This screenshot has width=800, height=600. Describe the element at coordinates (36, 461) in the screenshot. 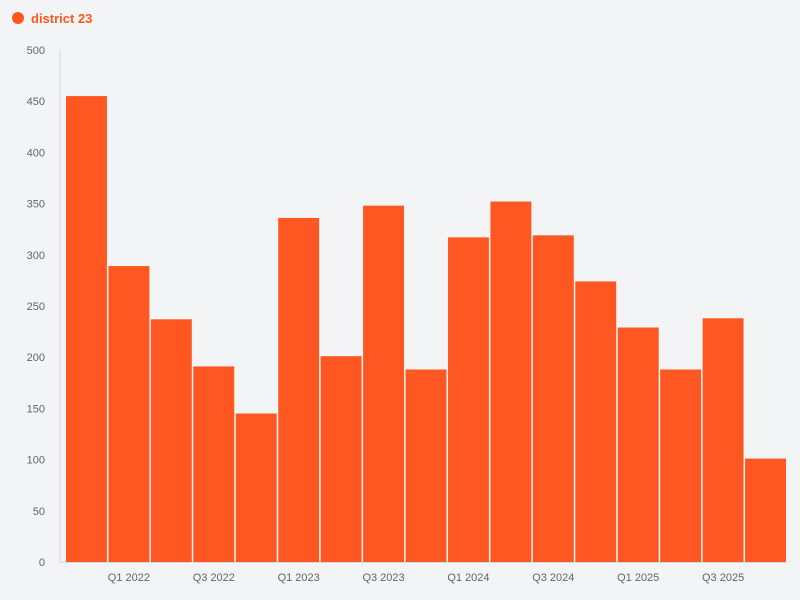

I see `y-tick-label: 100` at that location.